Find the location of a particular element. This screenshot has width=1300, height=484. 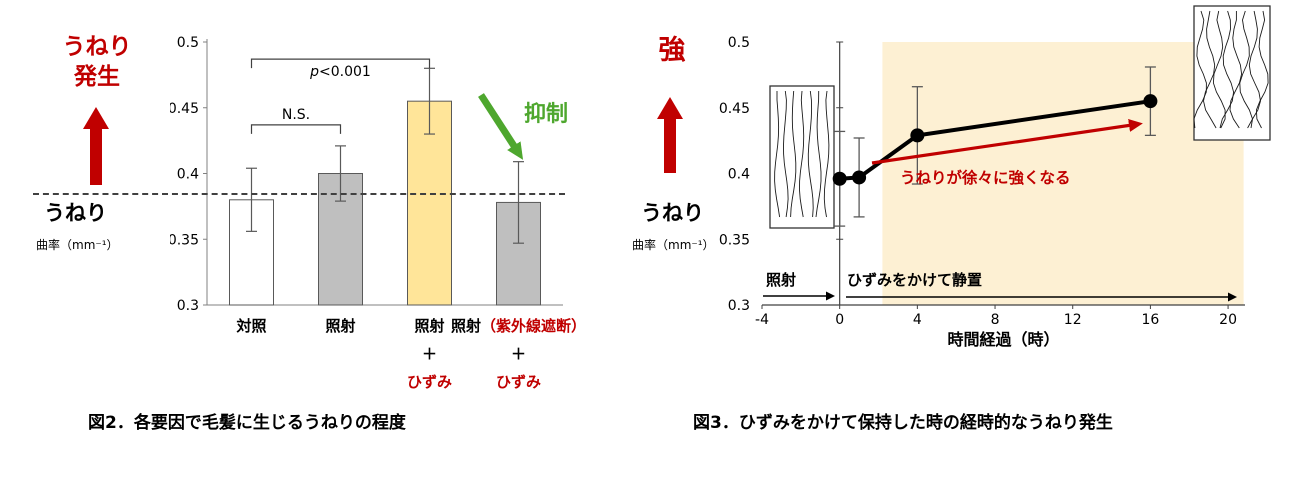

trend-annotation: うねりが徐々に強くなる is located at coordinates (985, 177).